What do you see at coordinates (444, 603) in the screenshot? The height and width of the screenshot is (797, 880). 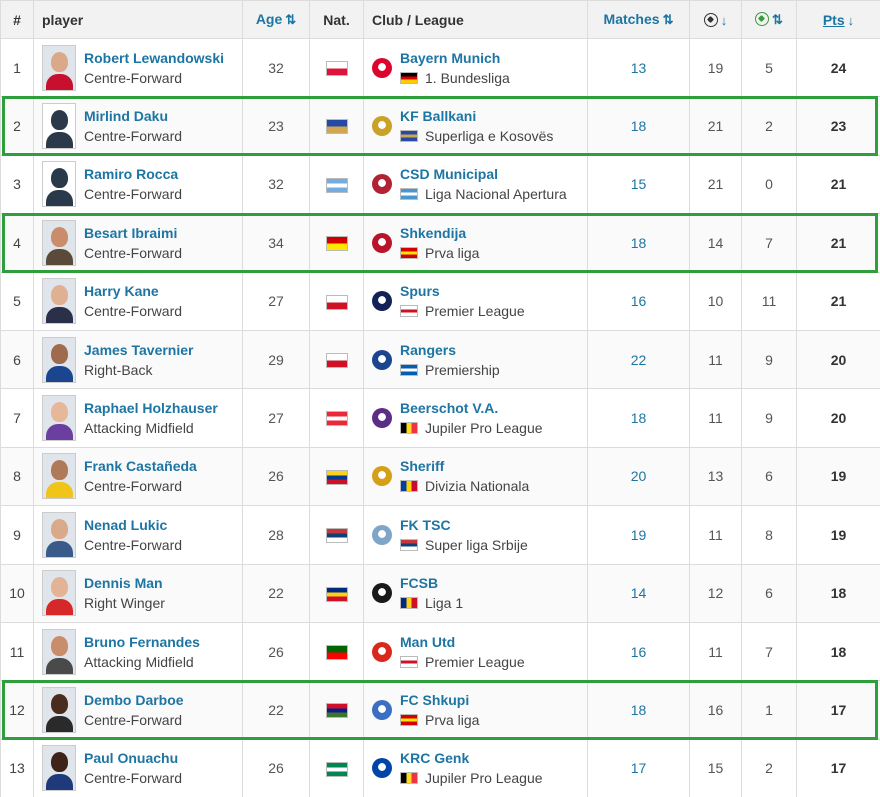 I see `league-name-link: Liga 1` at bounding box center [444, 603].